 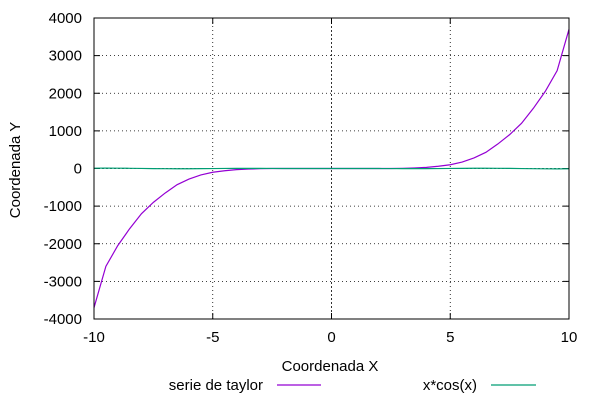 I want to click on x-tick-label: -5, so click(x=212, y=337).